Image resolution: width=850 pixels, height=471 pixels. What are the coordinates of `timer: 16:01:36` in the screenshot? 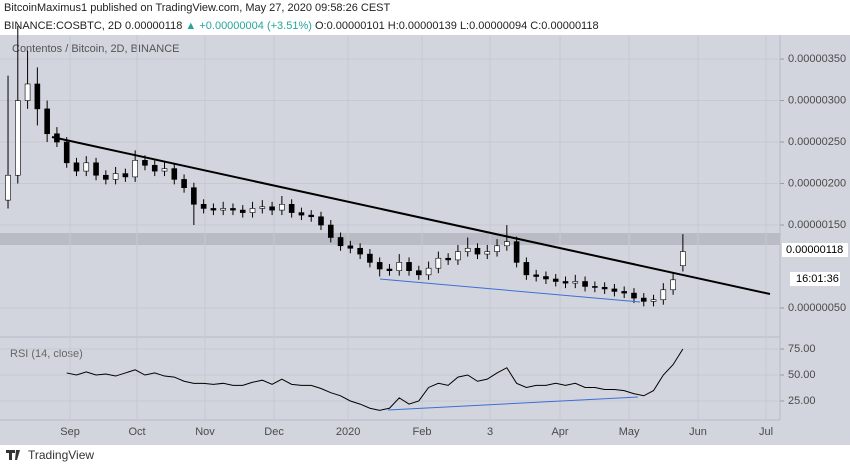 It's located at (817, 279).